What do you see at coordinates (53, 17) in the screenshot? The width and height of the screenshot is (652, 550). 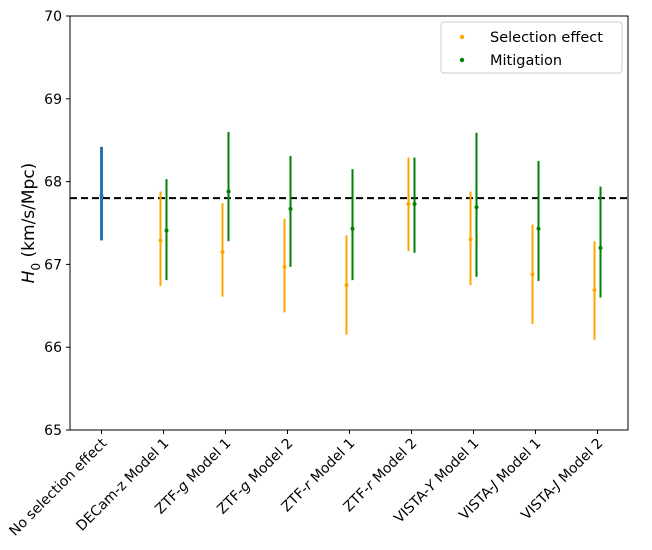 I see `y-tick-label: 70` at bounding box center [53, 17].